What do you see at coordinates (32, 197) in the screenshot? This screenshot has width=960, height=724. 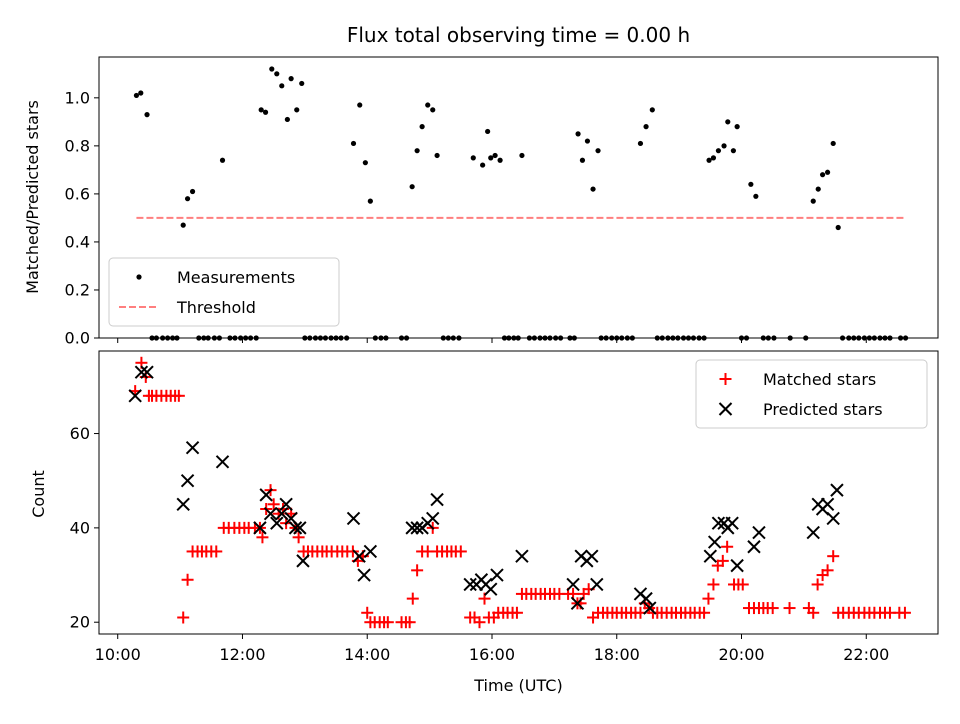 I see `top-y-axis-label: Matched/Predicted stars` at bounding box center [32, 197].